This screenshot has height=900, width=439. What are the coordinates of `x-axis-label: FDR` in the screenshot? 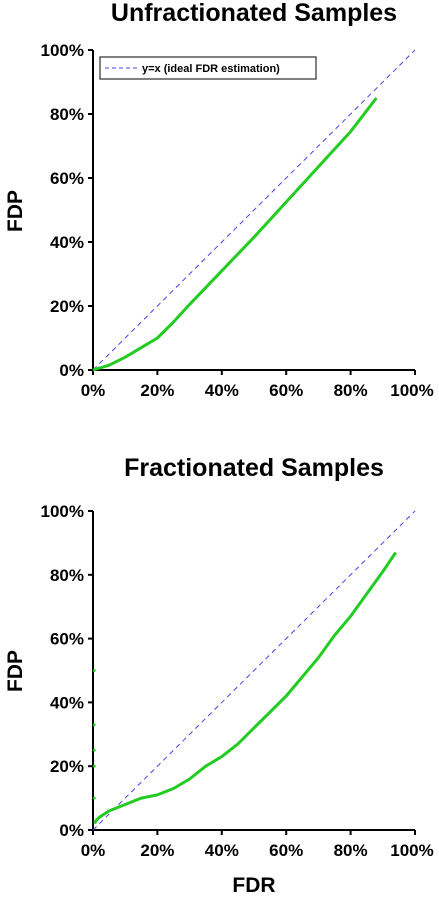 It's located at (253, 885).